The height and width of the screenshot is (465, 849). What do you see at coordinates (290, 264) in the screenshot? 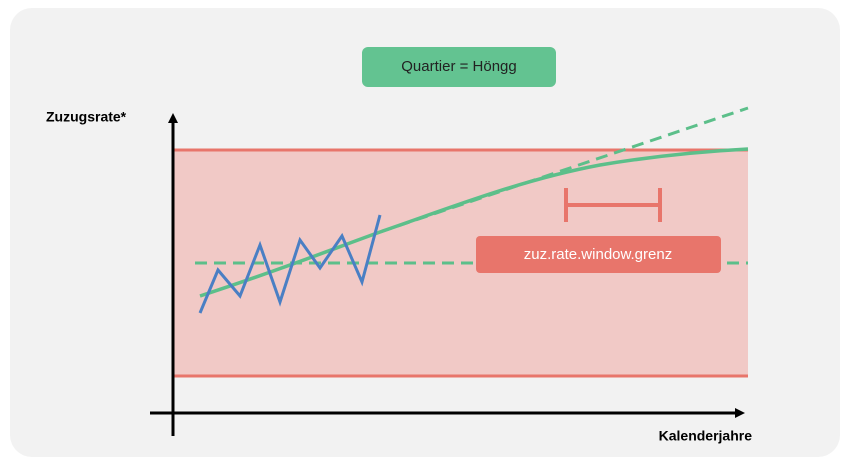
I see `observed-series` at bounding box center [290, 264].